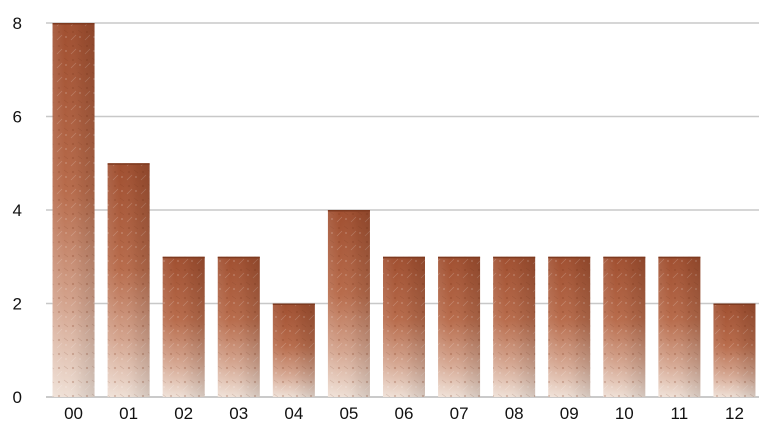  What do you see at coordinates (514, 413) in the screenshot?
I see `x-tick-label: 08` at bounding box center [514, 413].